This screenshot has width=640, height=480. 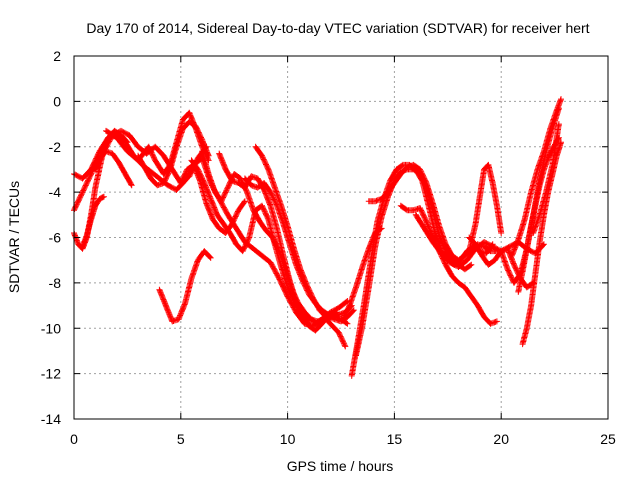 I want to click on y-tick-label: -6, so click(x=55, y=238).